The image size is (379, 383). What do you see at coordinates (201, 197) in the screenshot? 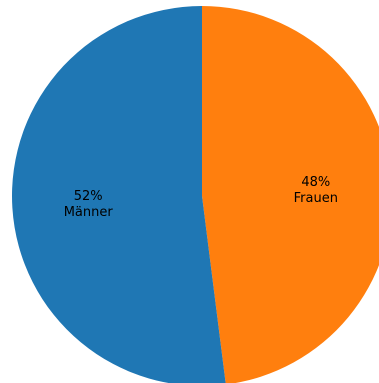
I see `pie-labels: 48%Frauen 52%Männer` at bounding box center [201, 197].